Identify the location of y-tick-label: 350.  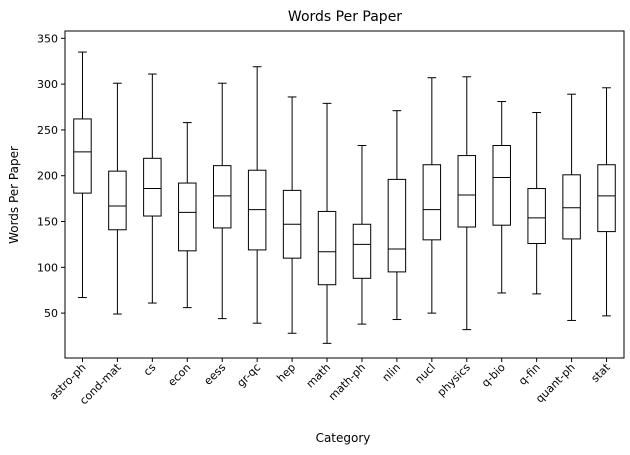
(47, 38).